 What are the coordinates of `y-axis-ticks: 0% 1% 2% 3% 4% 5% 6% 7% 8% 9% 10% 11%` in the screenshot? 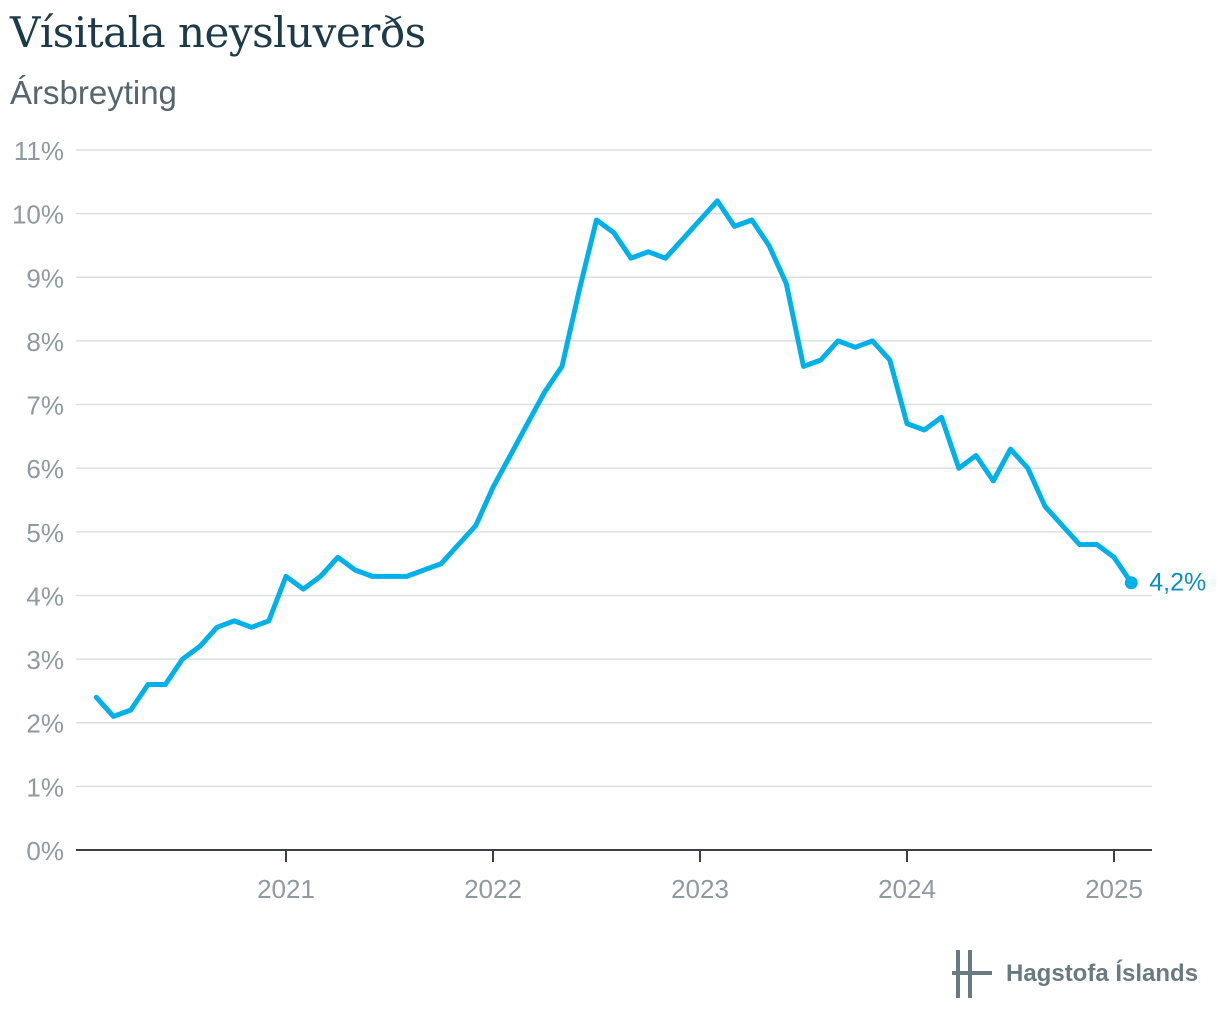 It's located at (38, 501).